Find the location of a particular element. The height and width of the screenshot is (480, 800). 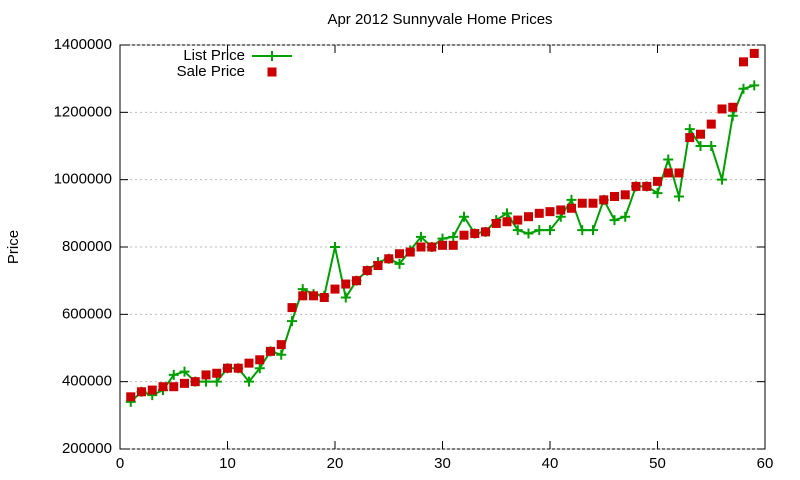

x-tick-label: 20 is located at coordinates (335, 463).